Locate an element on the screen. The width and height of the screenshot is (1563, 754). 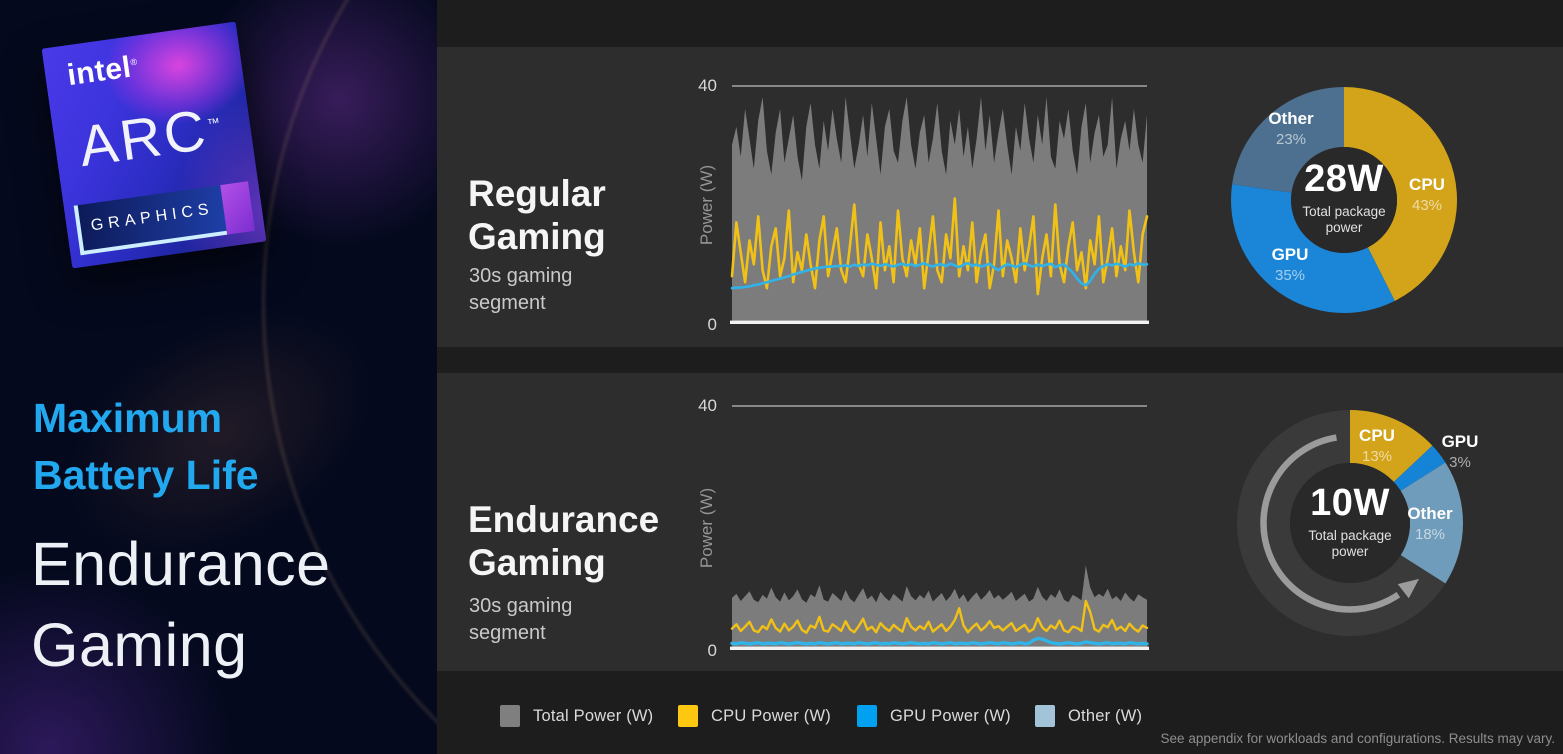
panel-title-endurance: Endurance Gaming is located at coordinates (564, 540).